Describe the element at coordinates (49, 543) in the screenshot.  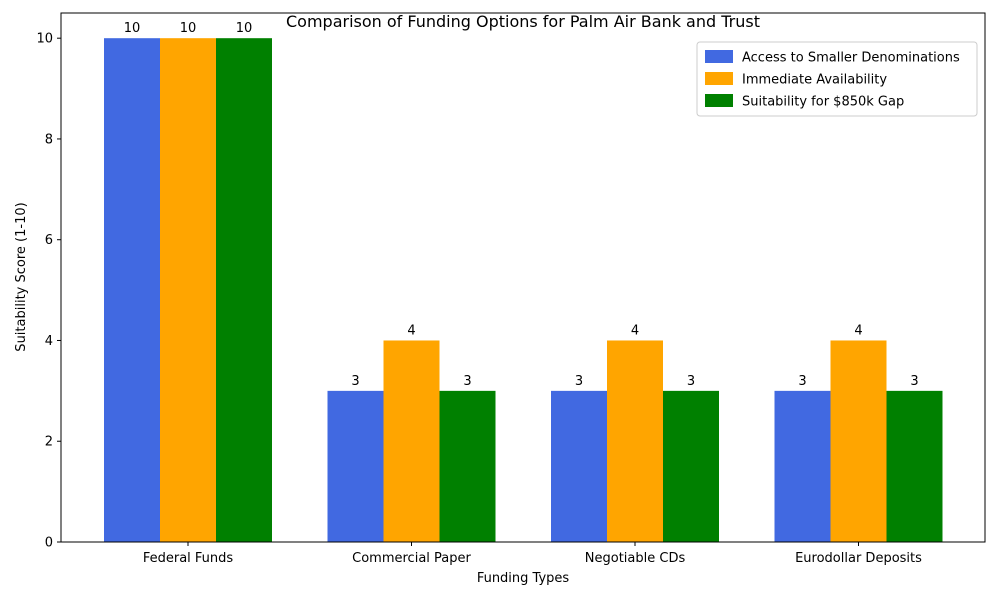
I see `y-tick-label: 0` at that location.